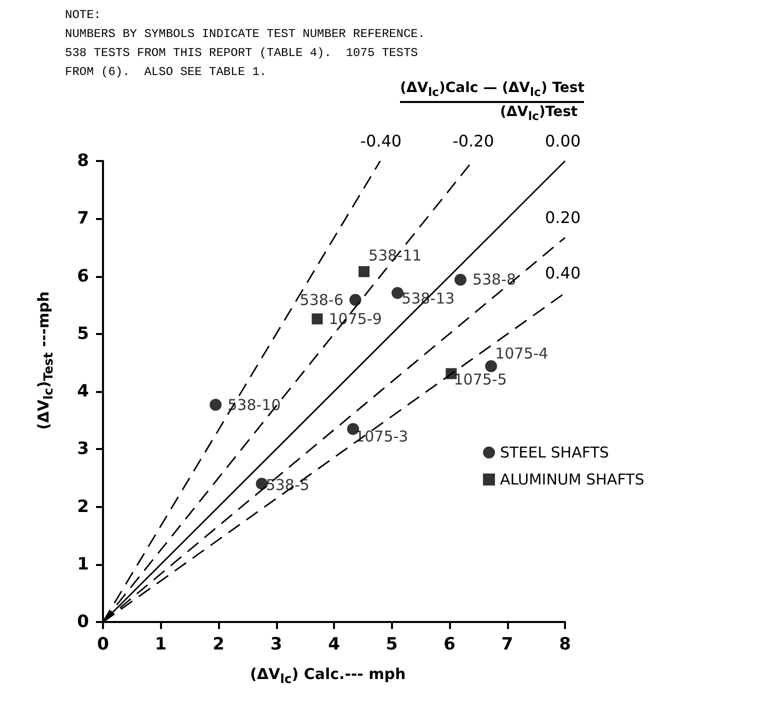 The height and width of the screenshot is (702, 781). I want to click on series-label: 0.00, so click(563, 141).